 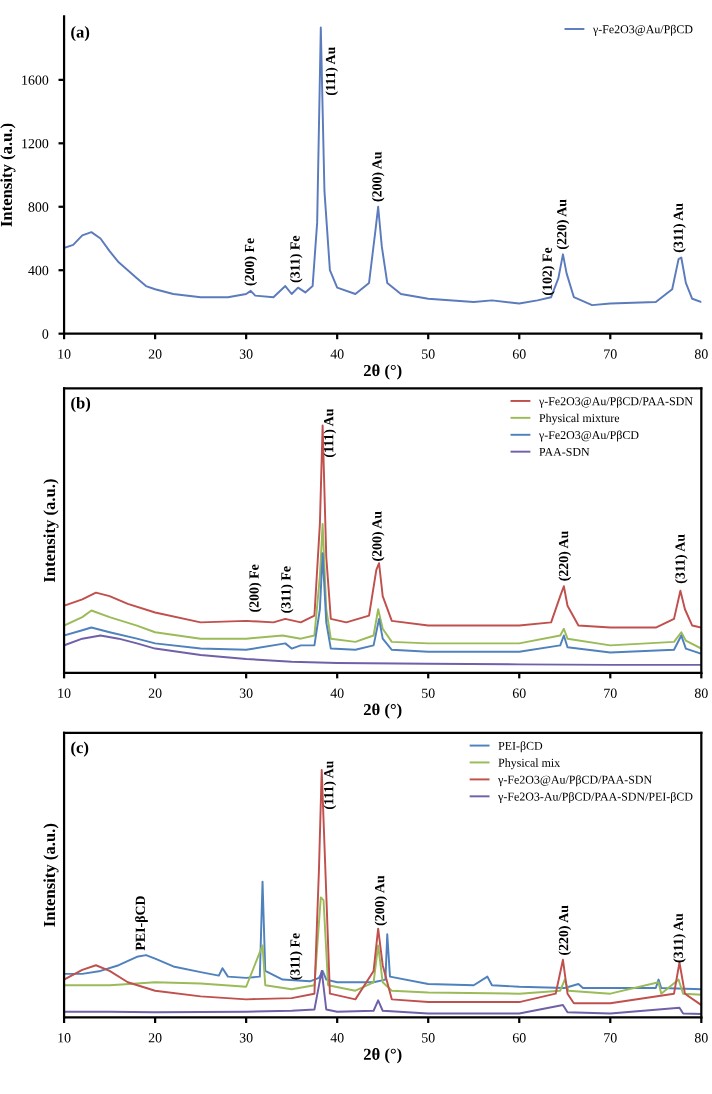 What do you see at coordinates (81, 404) in the screenshot?
I see `chart-title: (b)` at bounding box center [81, 404].